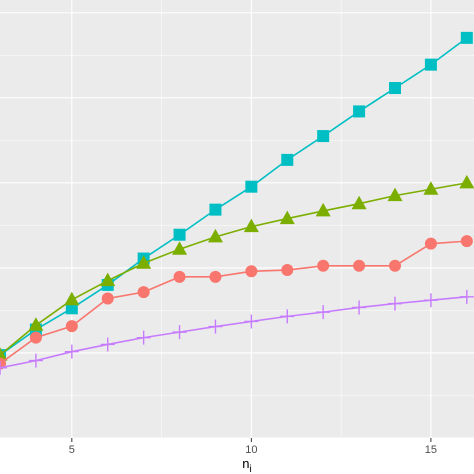 The height and width of the screenshot is (474, 474). I want to click on x-tick-label: 5, so click(72, 450).